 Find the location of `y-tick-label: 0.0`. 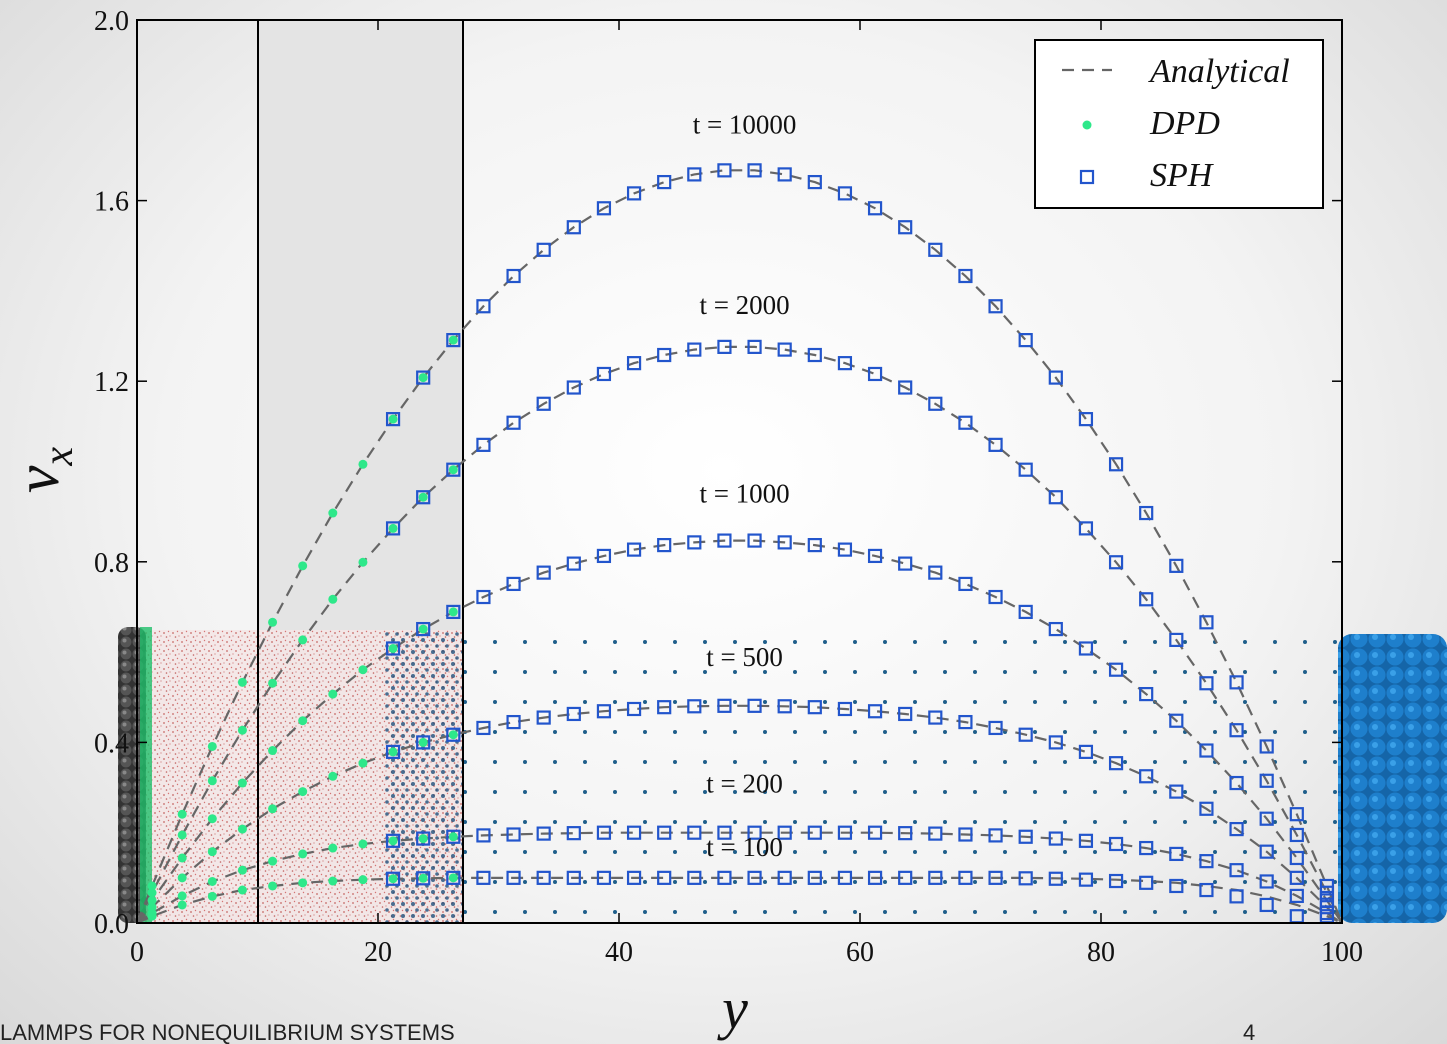

y-tick-label: 0.0 is located at coordinates (111, 924).